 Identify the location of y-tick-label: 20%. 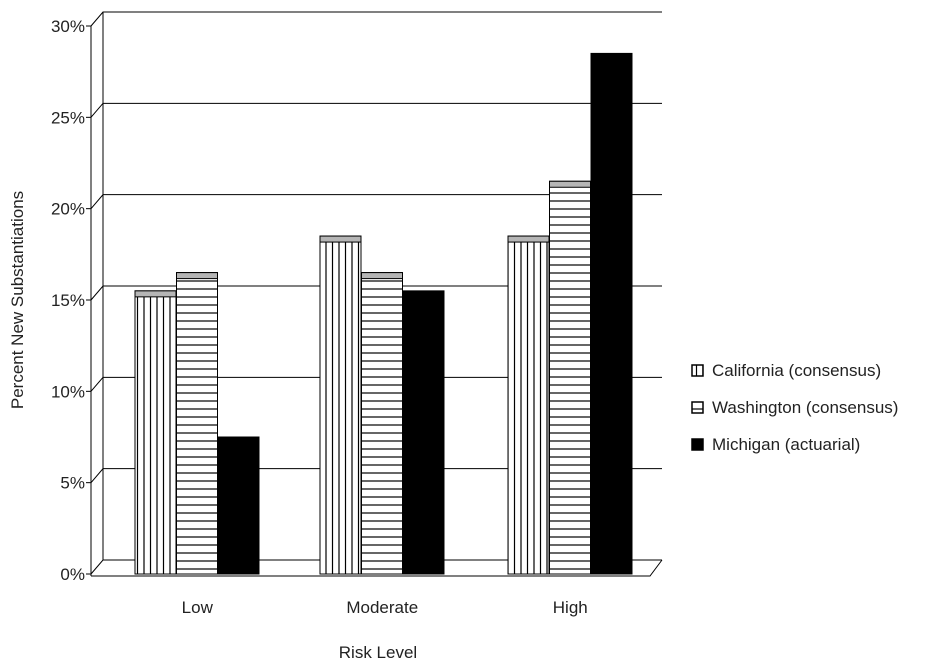
(68, 209).